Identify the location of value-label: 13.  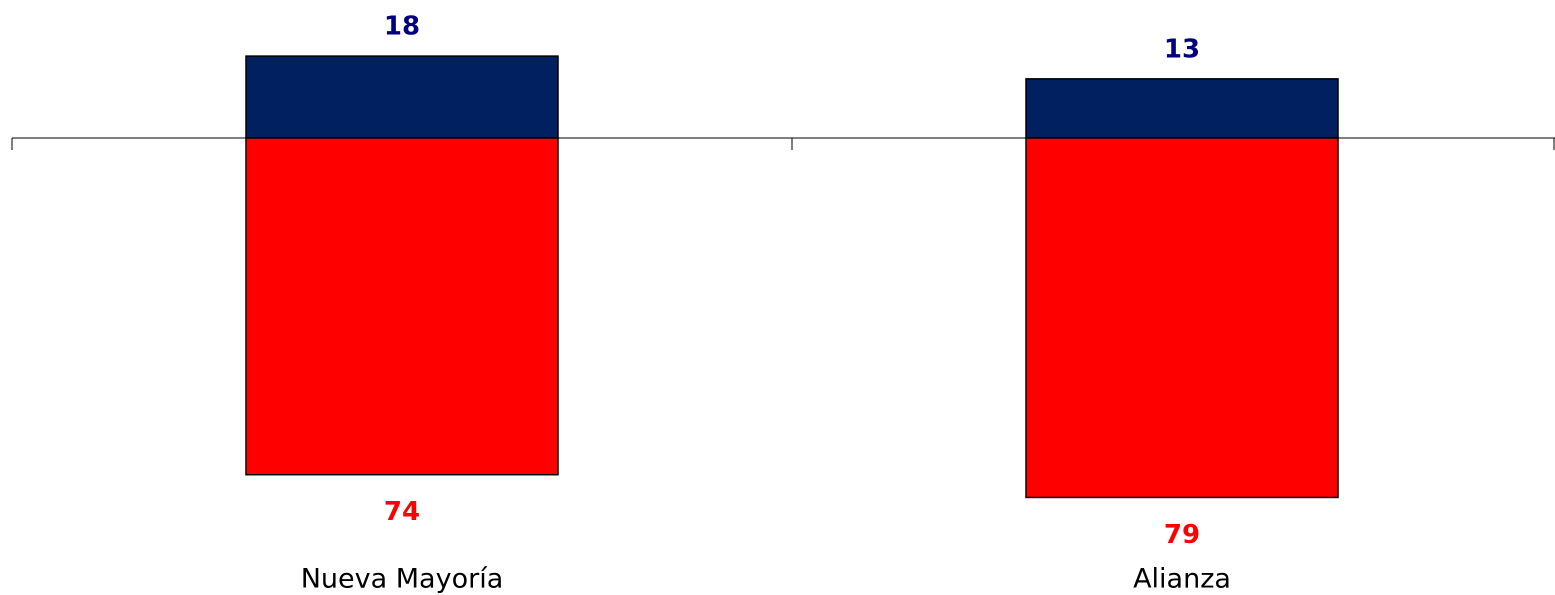
(1182, 49).